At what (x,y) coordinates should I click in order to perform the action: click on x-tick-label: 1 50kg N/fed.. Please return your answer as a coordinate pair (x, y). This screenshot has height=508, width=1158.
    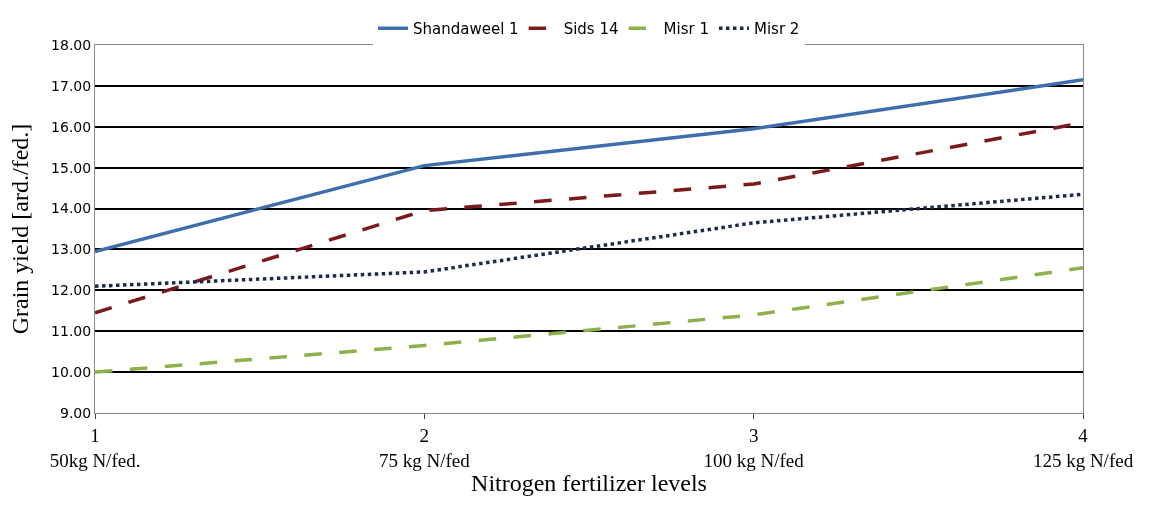
    Looking at the image, I should click on (95, 447).